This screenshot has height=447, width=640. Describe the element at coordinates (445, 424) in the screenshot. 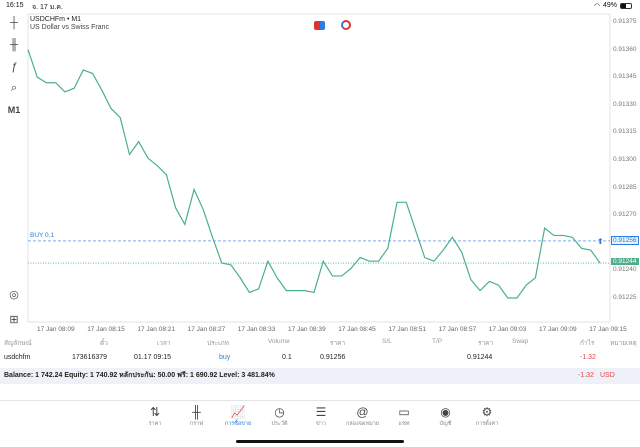

I see `nav-label: บัญชี` at that location.